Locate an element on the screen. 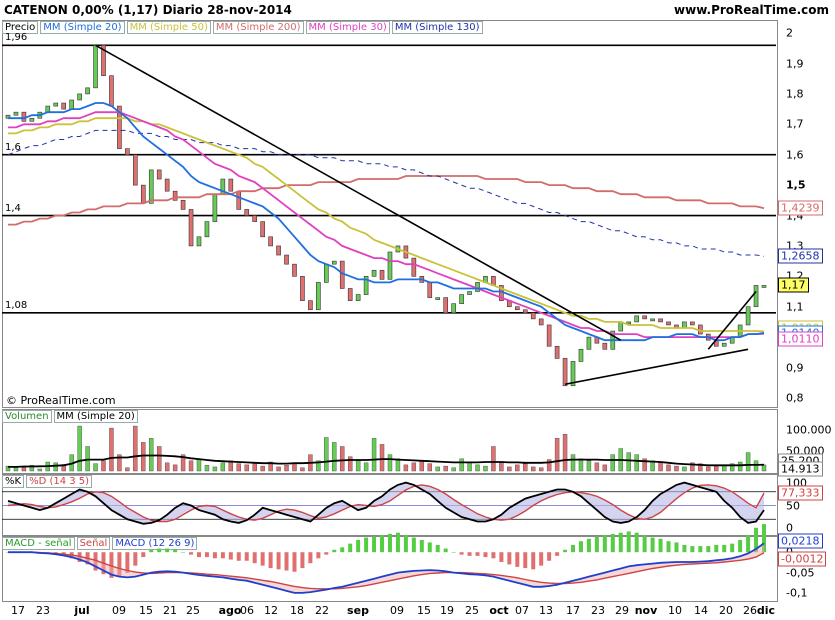 The height and width of the screenshot is (620, 835). price-tick: 1,1 is located at coordinates (795, 307).